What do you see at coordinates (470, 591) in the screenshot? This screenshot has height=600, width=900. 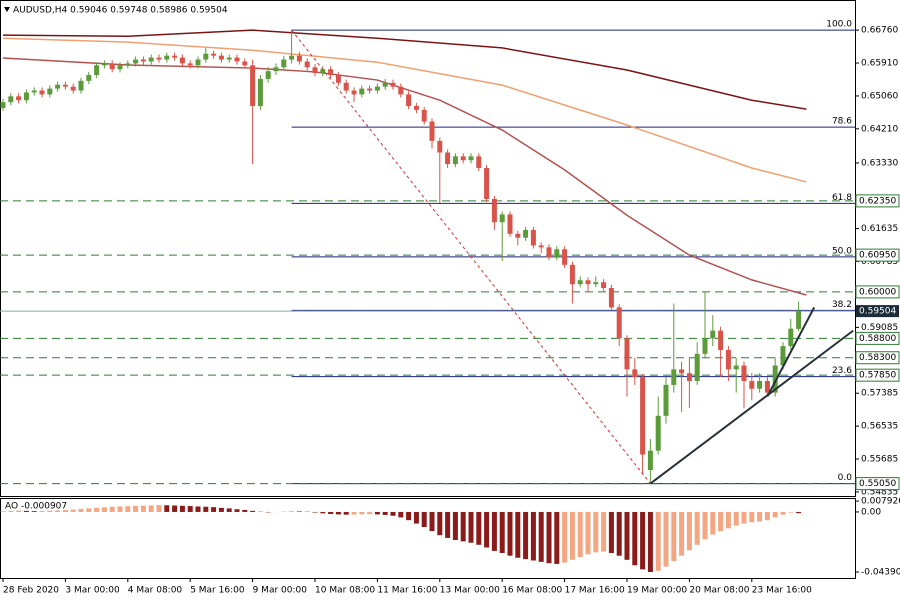 I see `x-tick-label: 13 Mar 00:00` at bounding box center [470, 591].